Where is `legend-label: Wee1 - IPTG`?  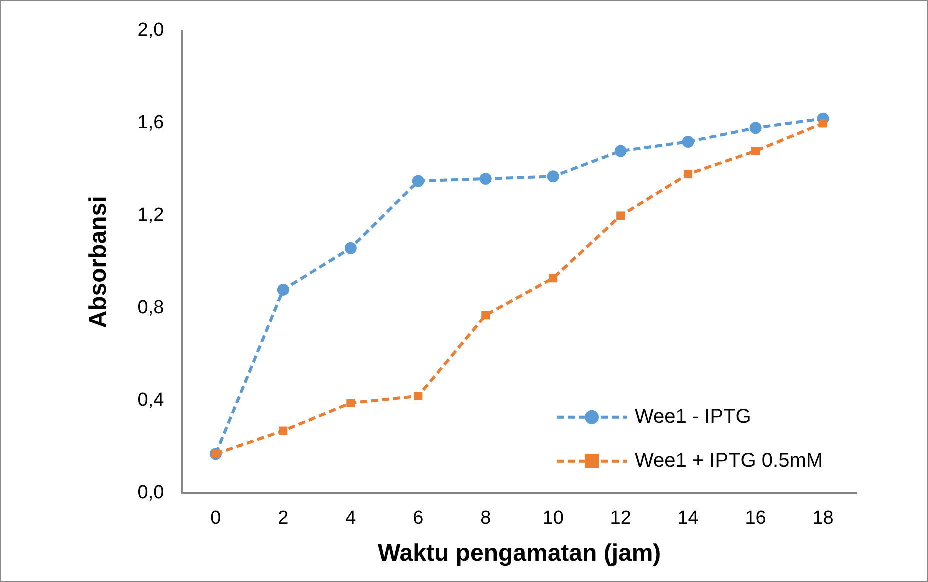 legend-label: Wee1 - IPTG is located at coordinates (693, 417).